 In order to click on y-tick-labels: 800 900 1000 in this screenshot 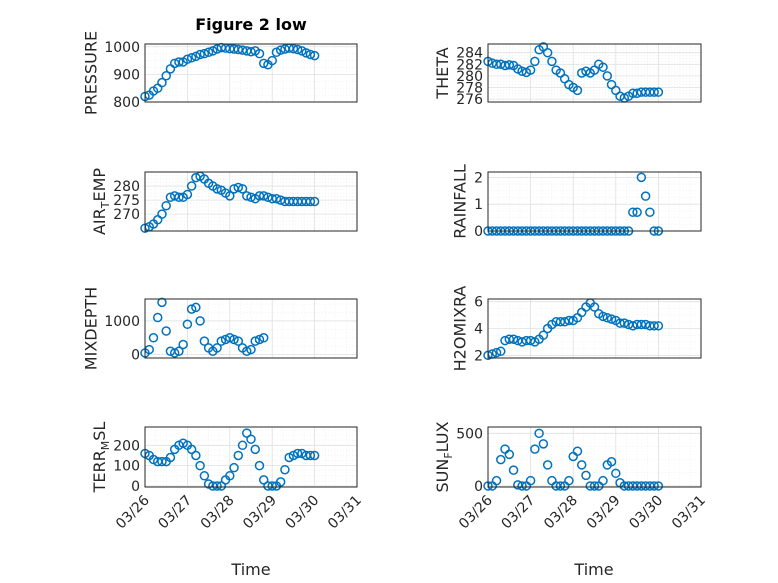, I will do `click(122, 75)`.